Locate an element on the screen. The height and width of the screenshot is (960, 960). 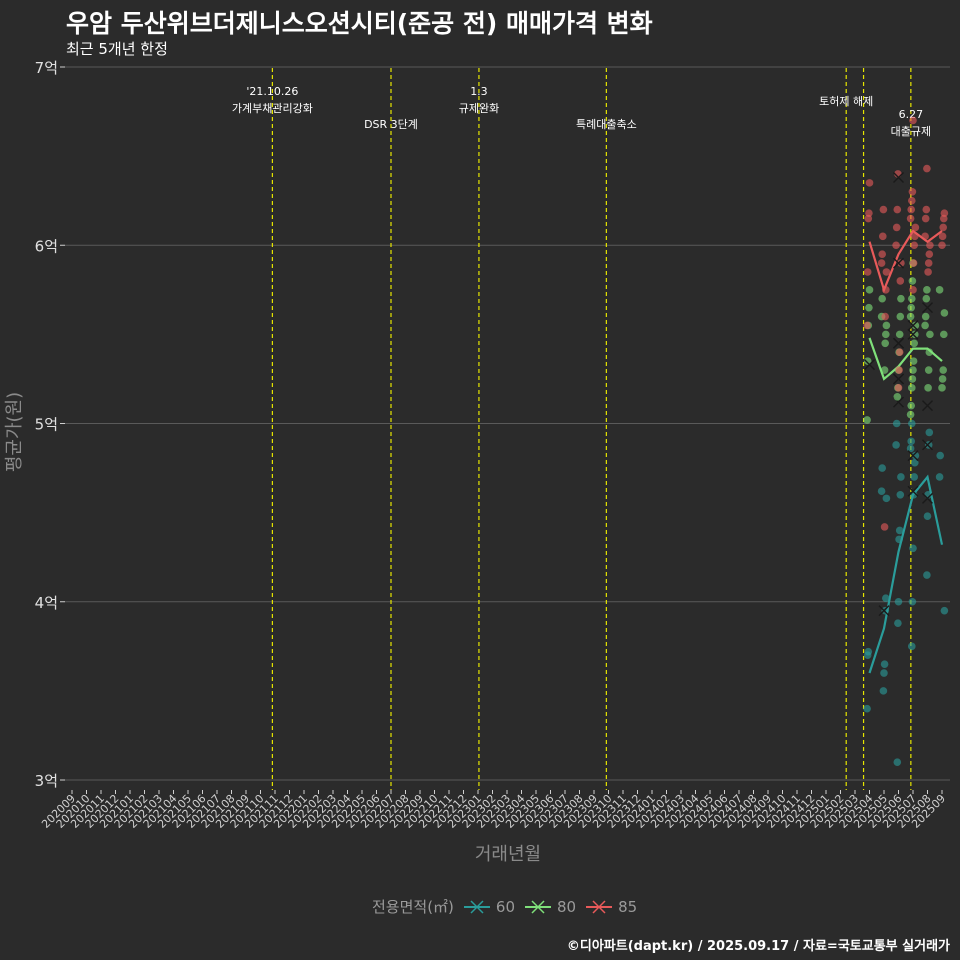
legend-item-80: 80 is located at coordinates (549, 907).